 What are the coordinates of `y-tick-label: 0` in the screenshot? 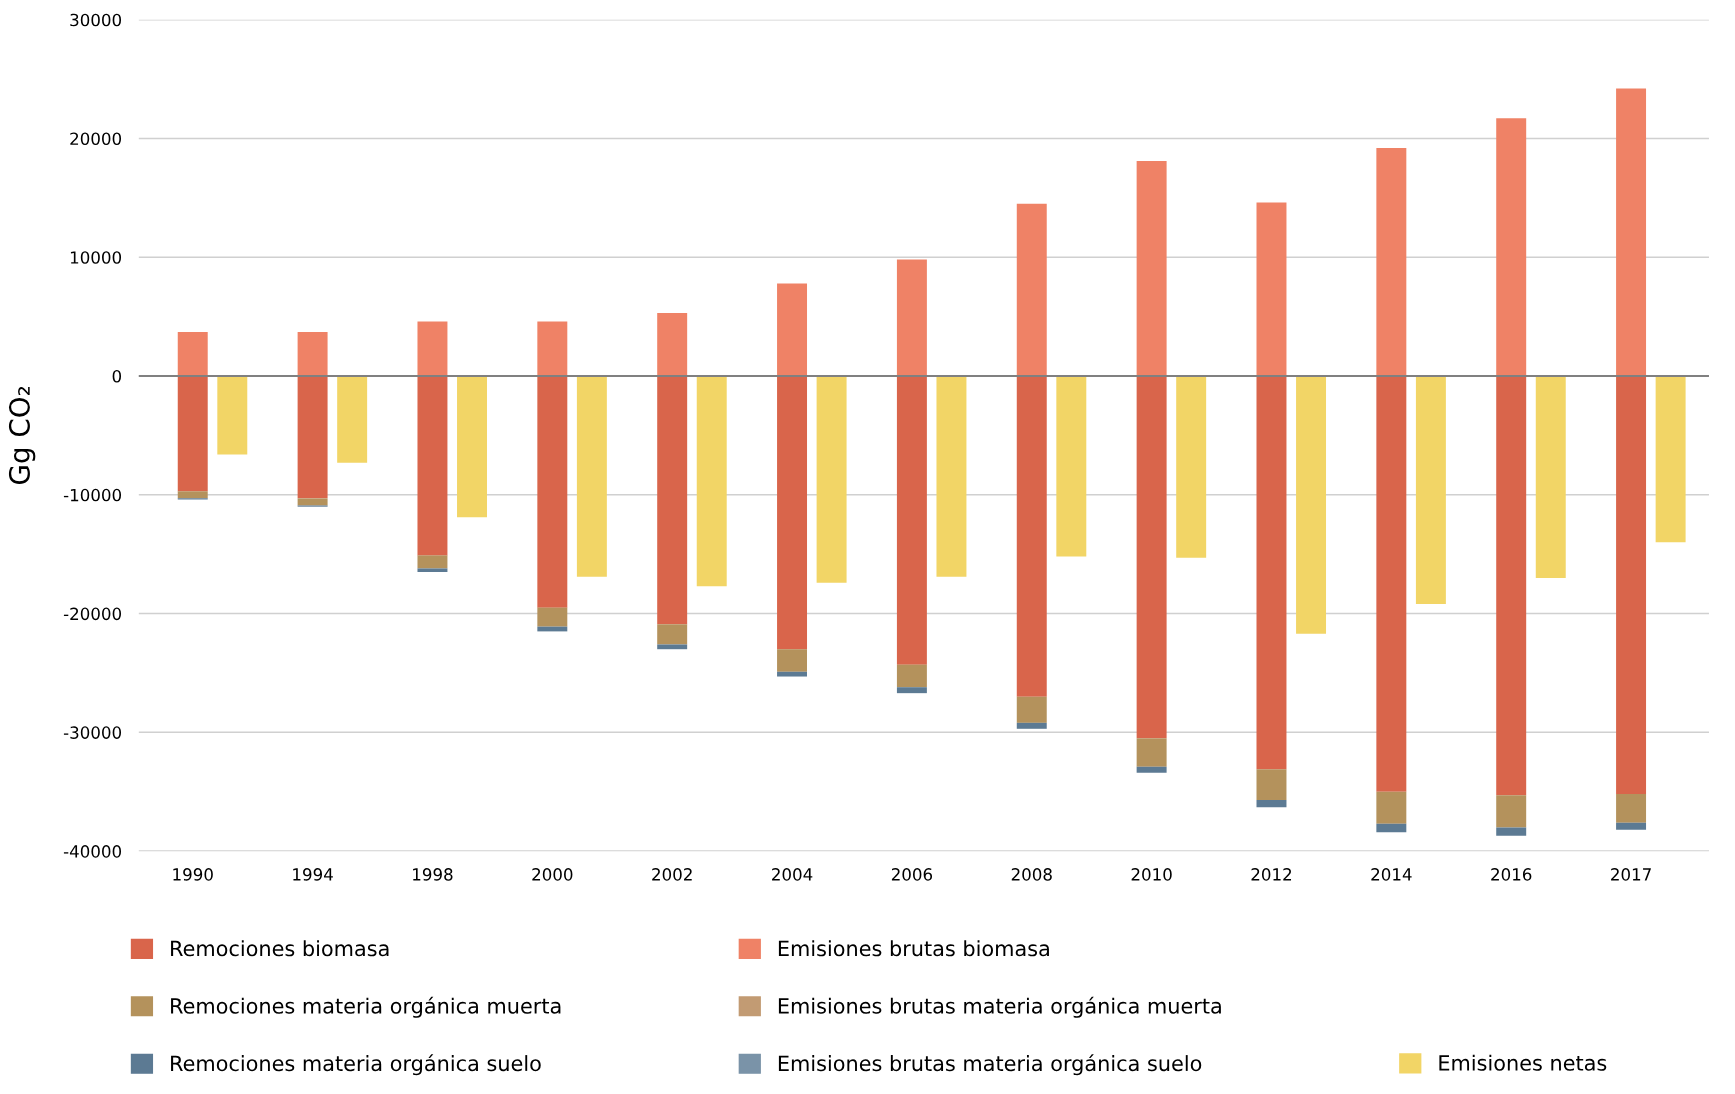 It's located at (117, 376).